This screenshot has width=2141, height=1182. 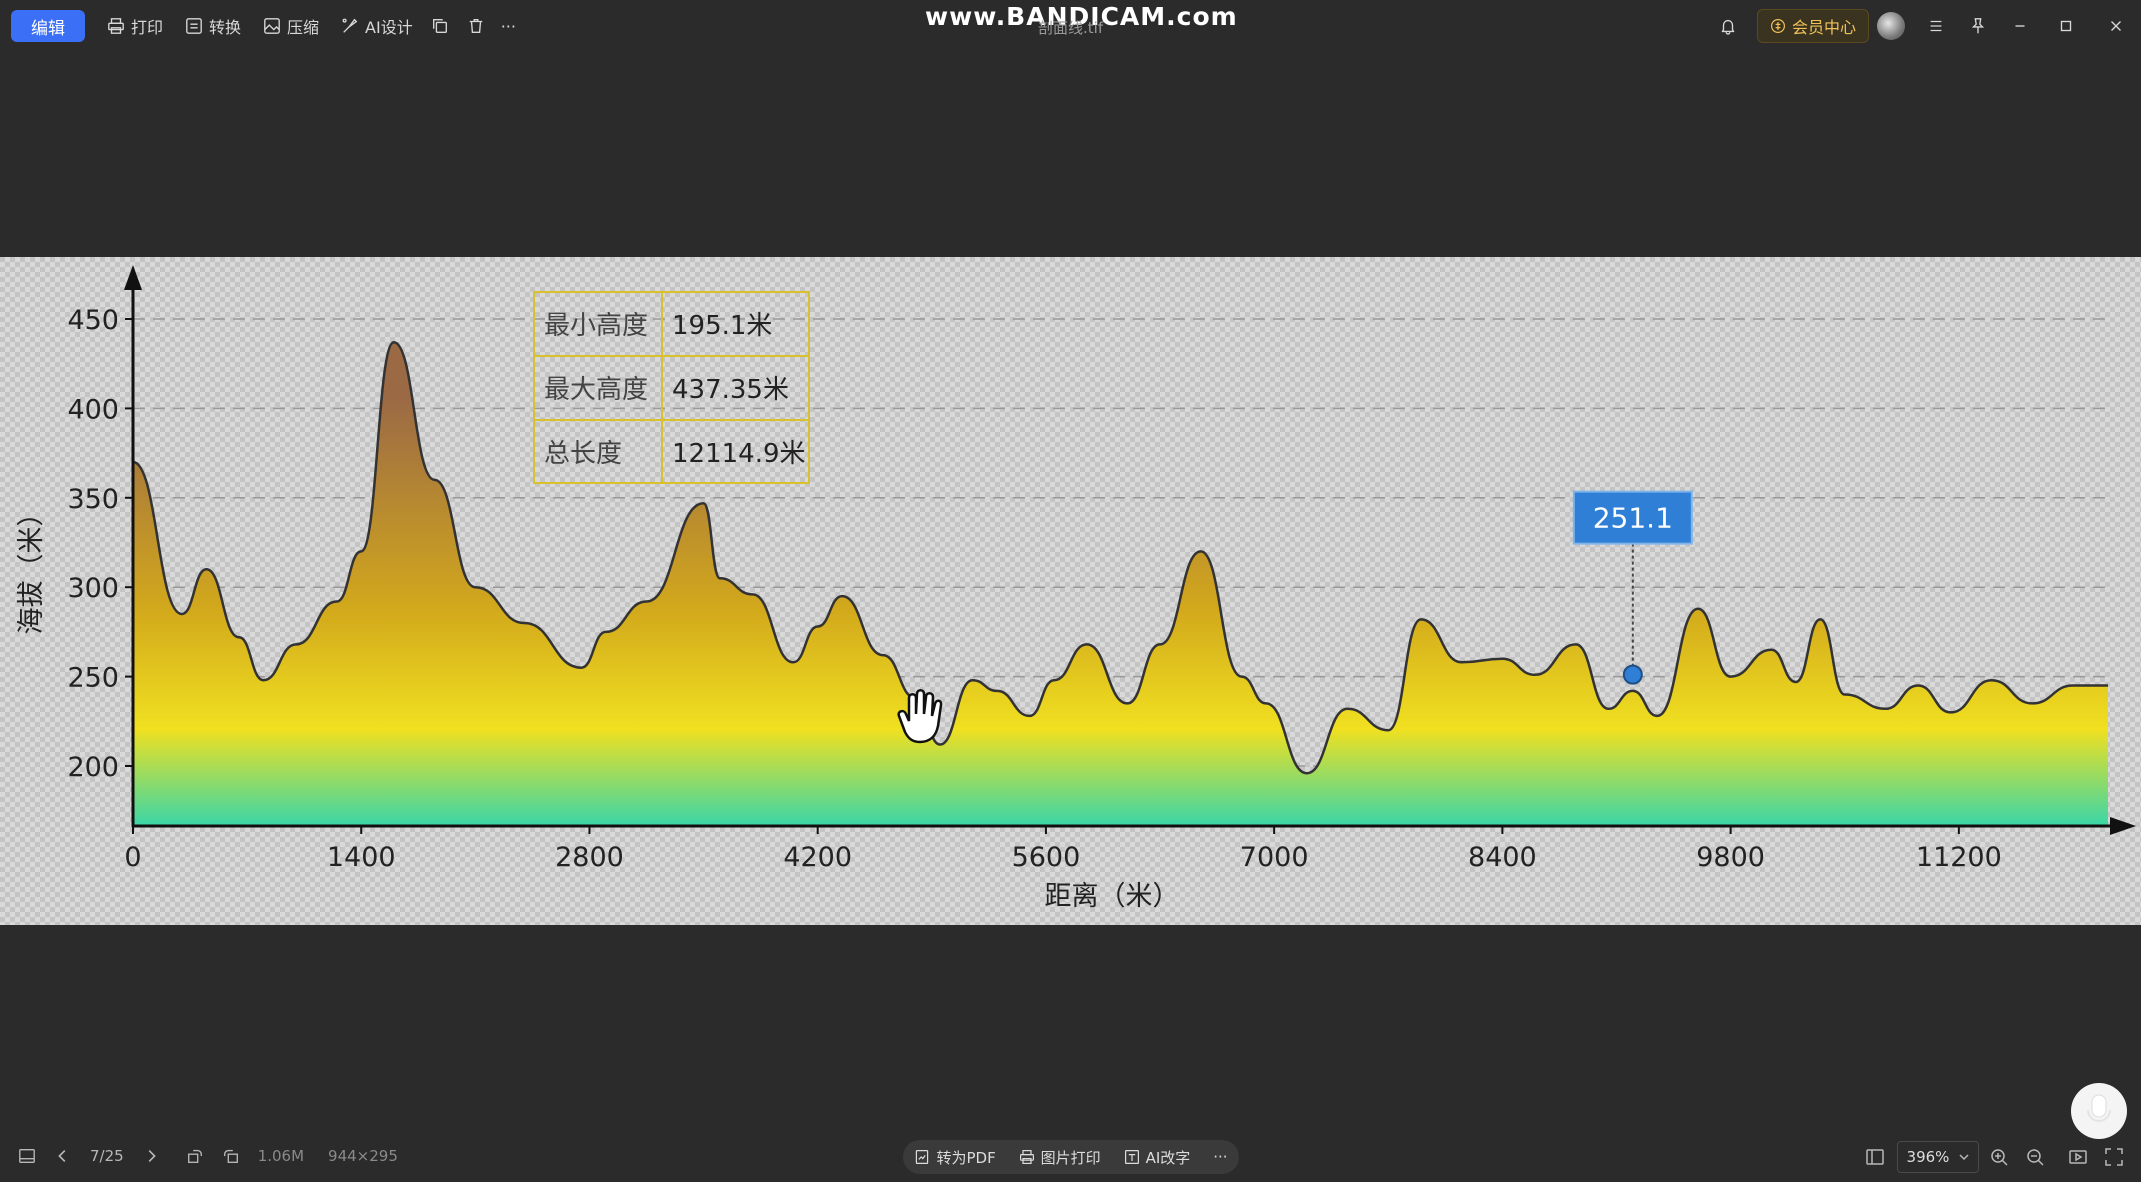 I want to click on bell-icon, so click(x=1728, y=27).